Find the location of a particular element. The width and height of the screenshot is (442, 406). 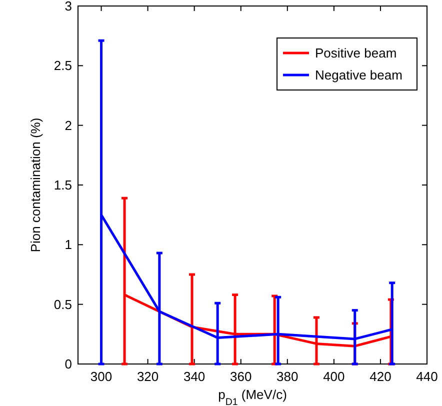

y-tick-label: 0.5 is located at coordinates (63, 304).